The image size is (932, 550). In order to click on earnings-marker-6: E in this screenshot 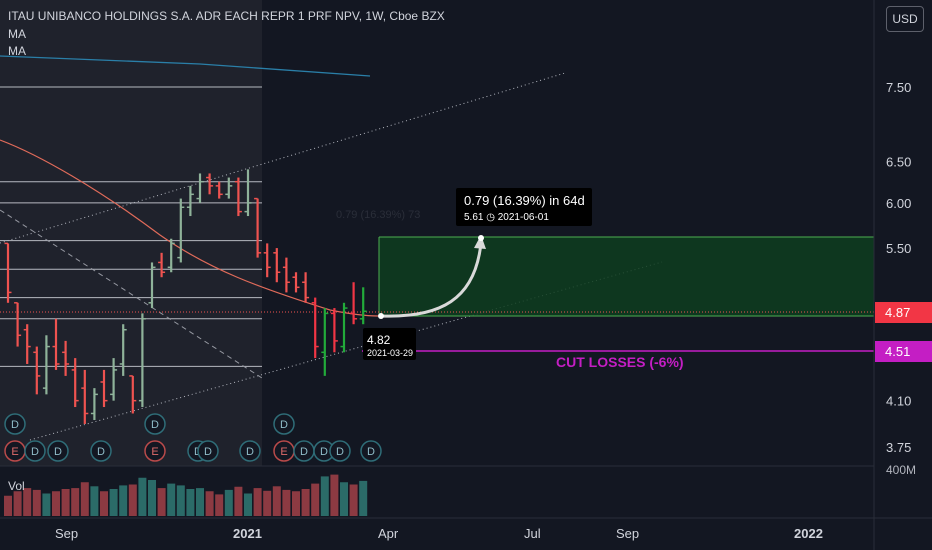, I will do `click(155, 451)`.